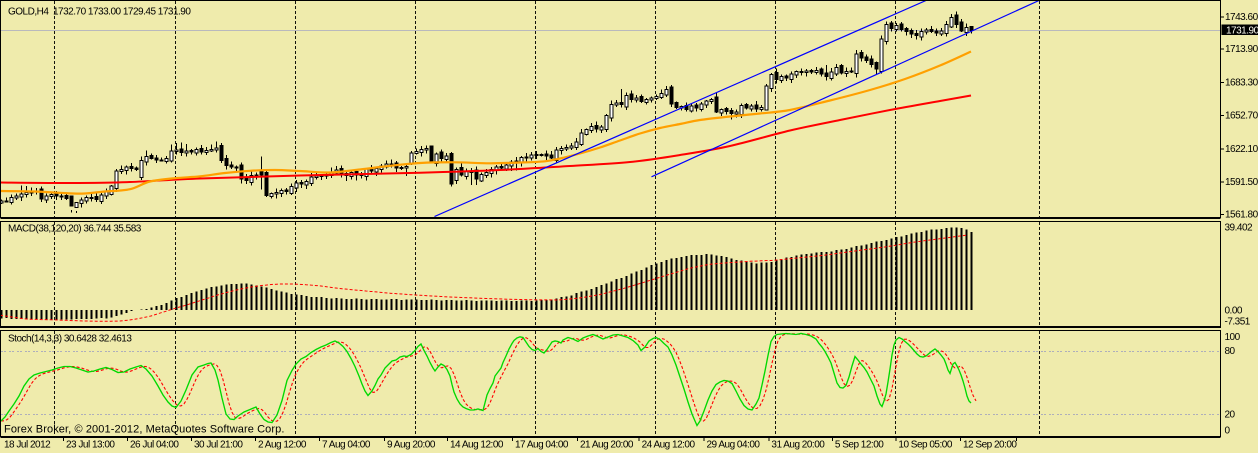 This screenshot has width=1258, height=453. I want to click on svg-text: 2 Aug 12:00, so click(282, 445).